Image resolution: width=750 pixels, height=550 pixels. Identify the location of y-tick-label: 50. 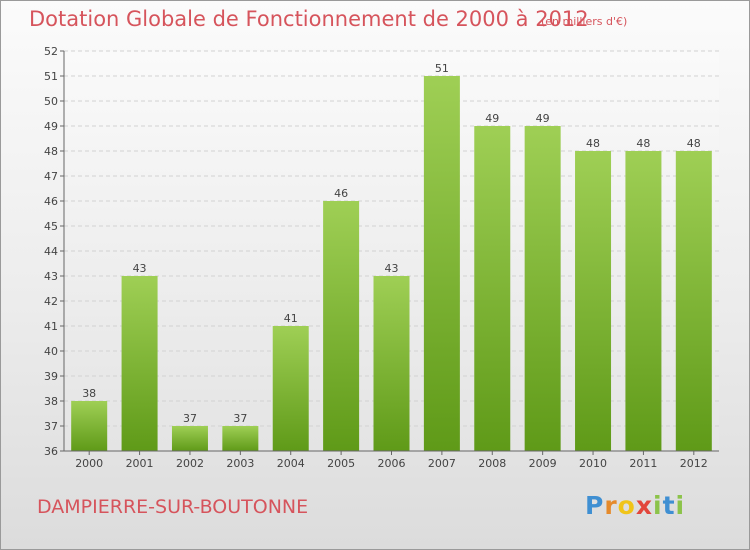
(51, 101).